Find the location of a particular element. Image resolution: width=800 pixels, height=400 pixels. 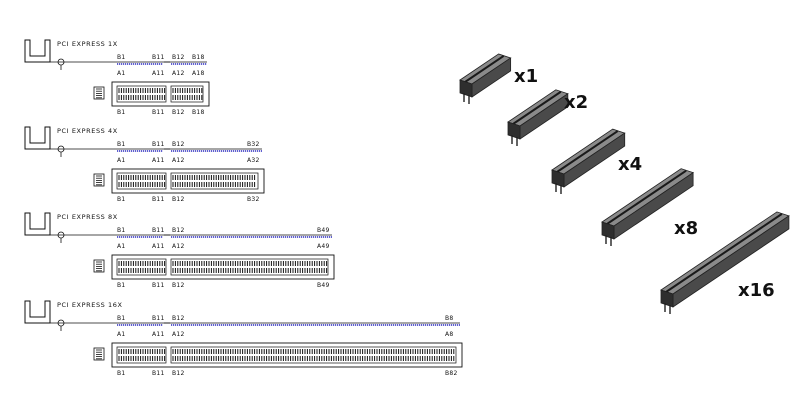

slot-label: x4 is located at coordinates (630, 164).